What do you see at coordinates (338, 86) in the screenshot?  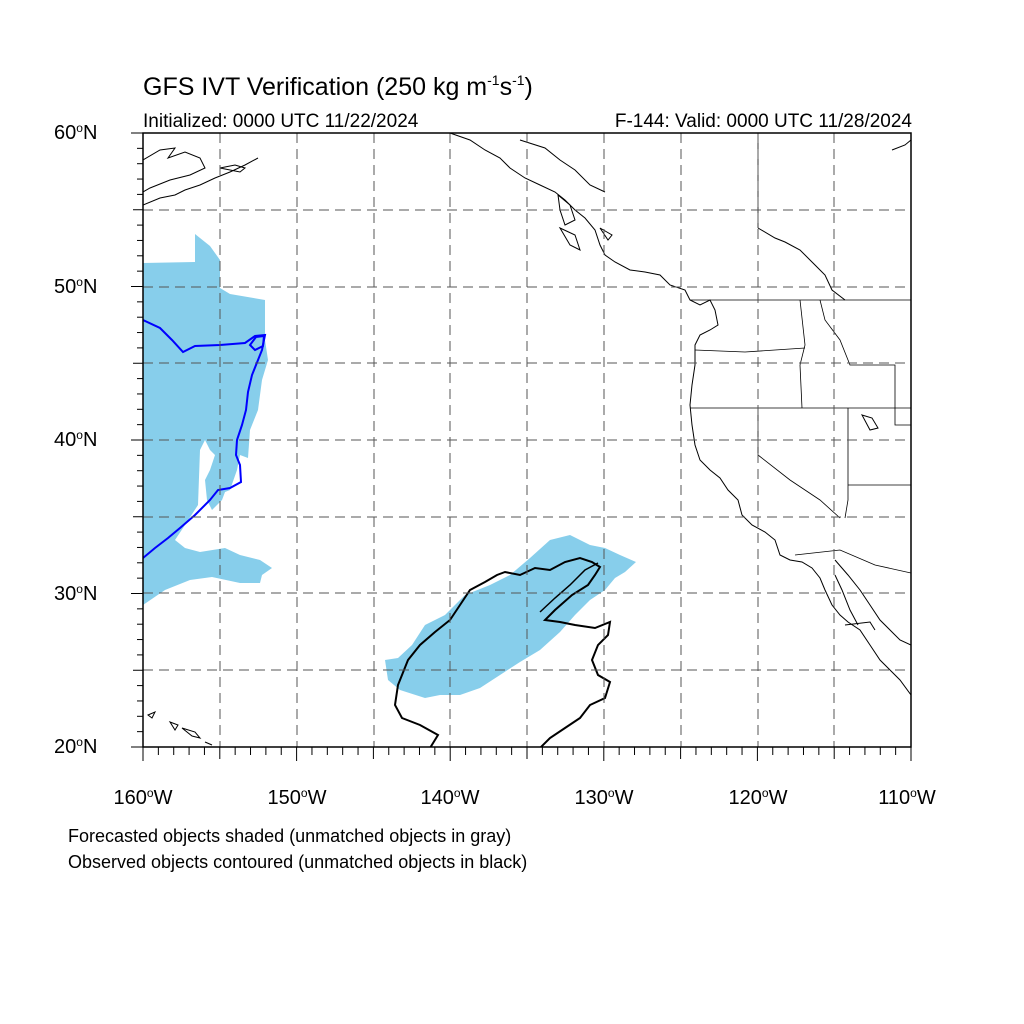 I see `figure-title: GFS IVT Verification (250 kg m-1s-1)` at bounding box center [338, 86].